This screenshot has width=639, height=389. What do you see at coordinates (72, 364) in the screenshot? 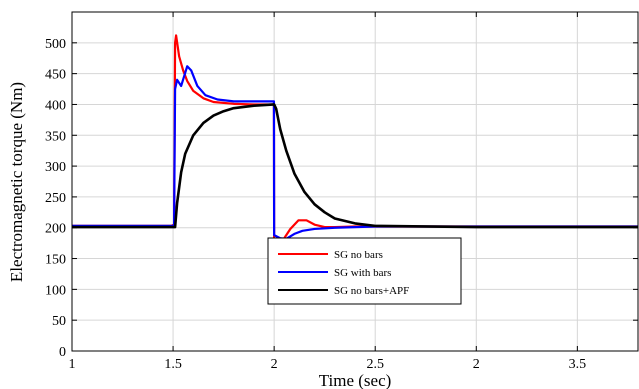
I see `x-tick-label: 1` at bounding box center [72, 364].